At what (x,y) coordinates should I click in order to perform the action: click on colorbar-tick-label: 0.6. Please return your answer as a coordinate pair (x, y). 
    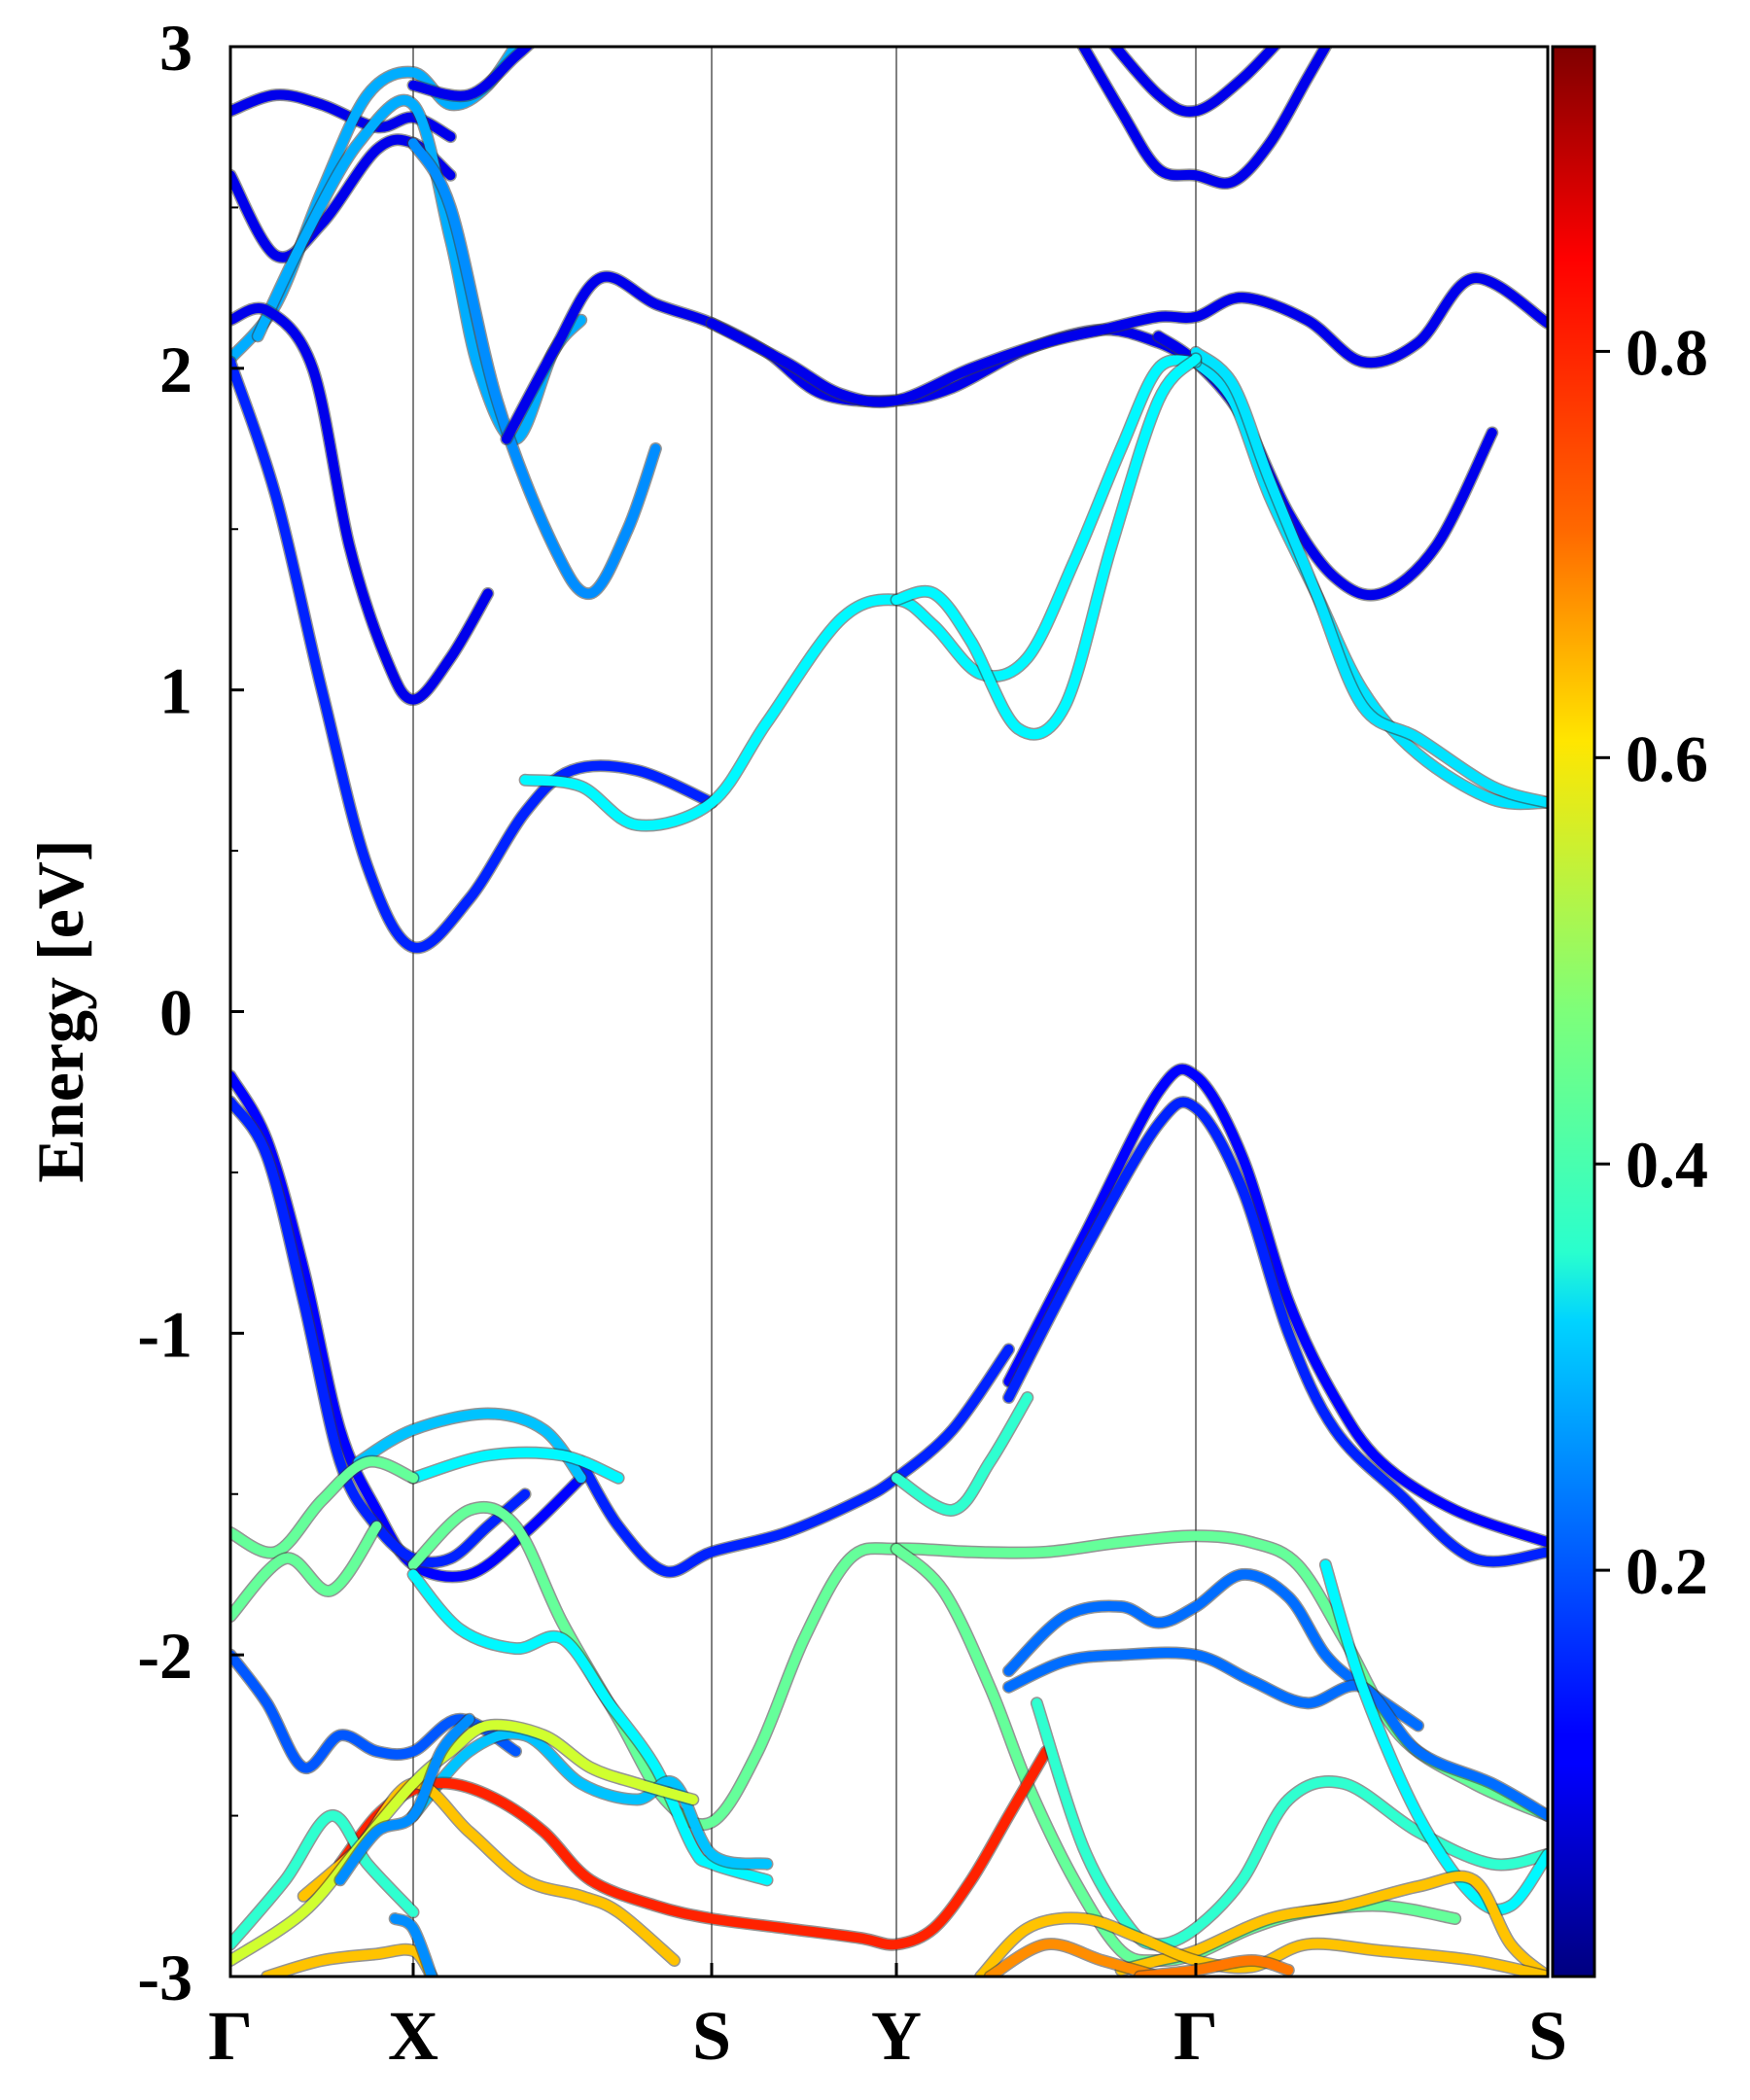
    Looking at the image, I should click on (1667, 758).